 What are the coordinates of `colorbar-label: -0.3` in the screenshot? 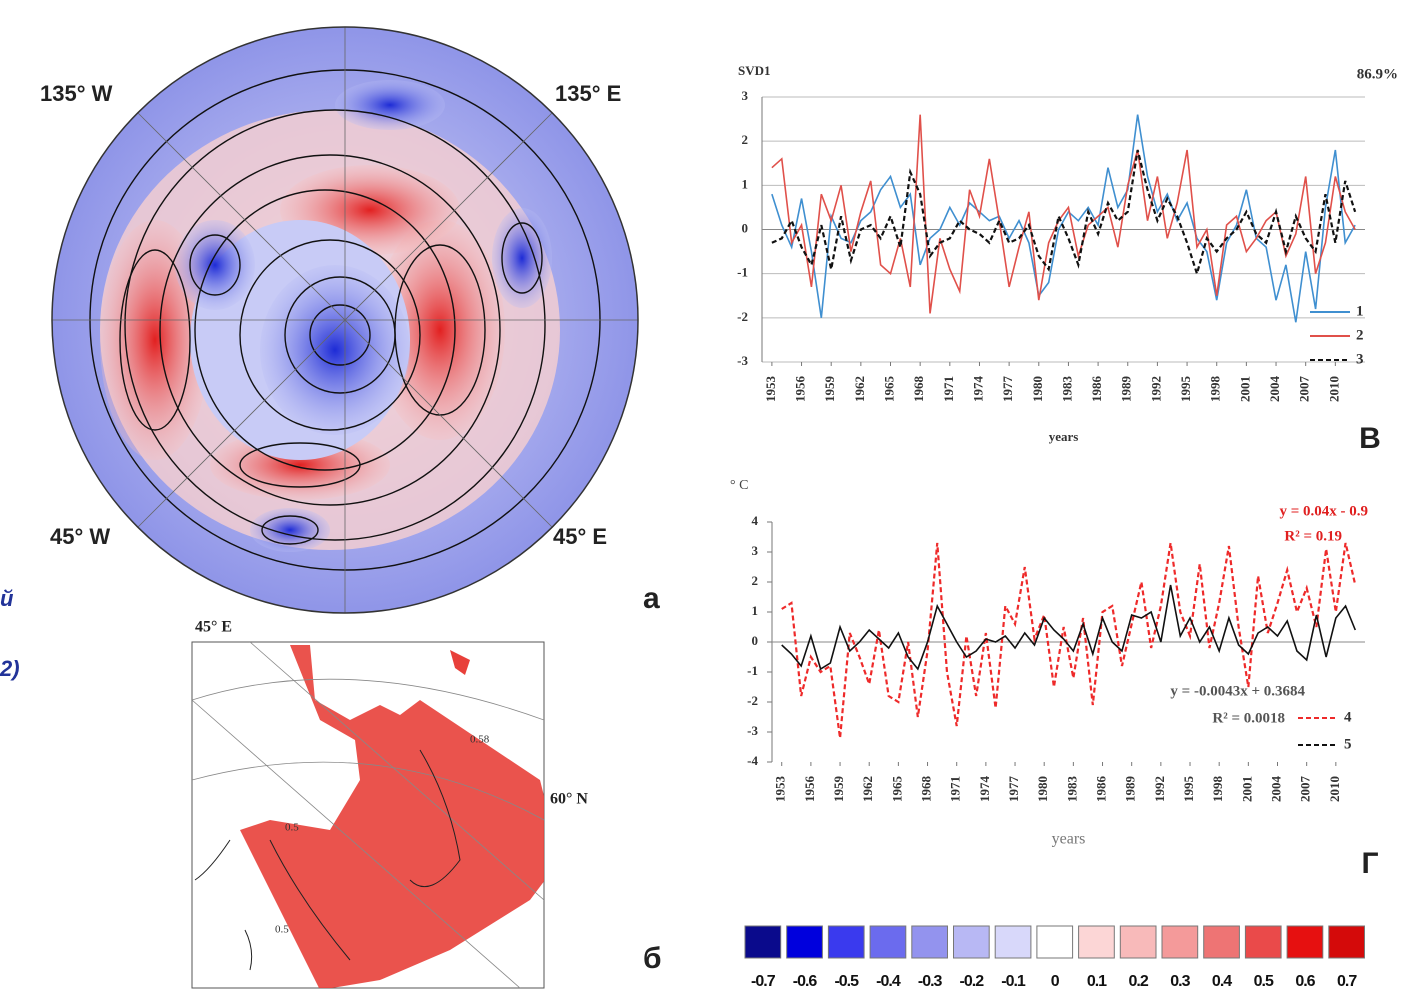 It's located at (930, 981).